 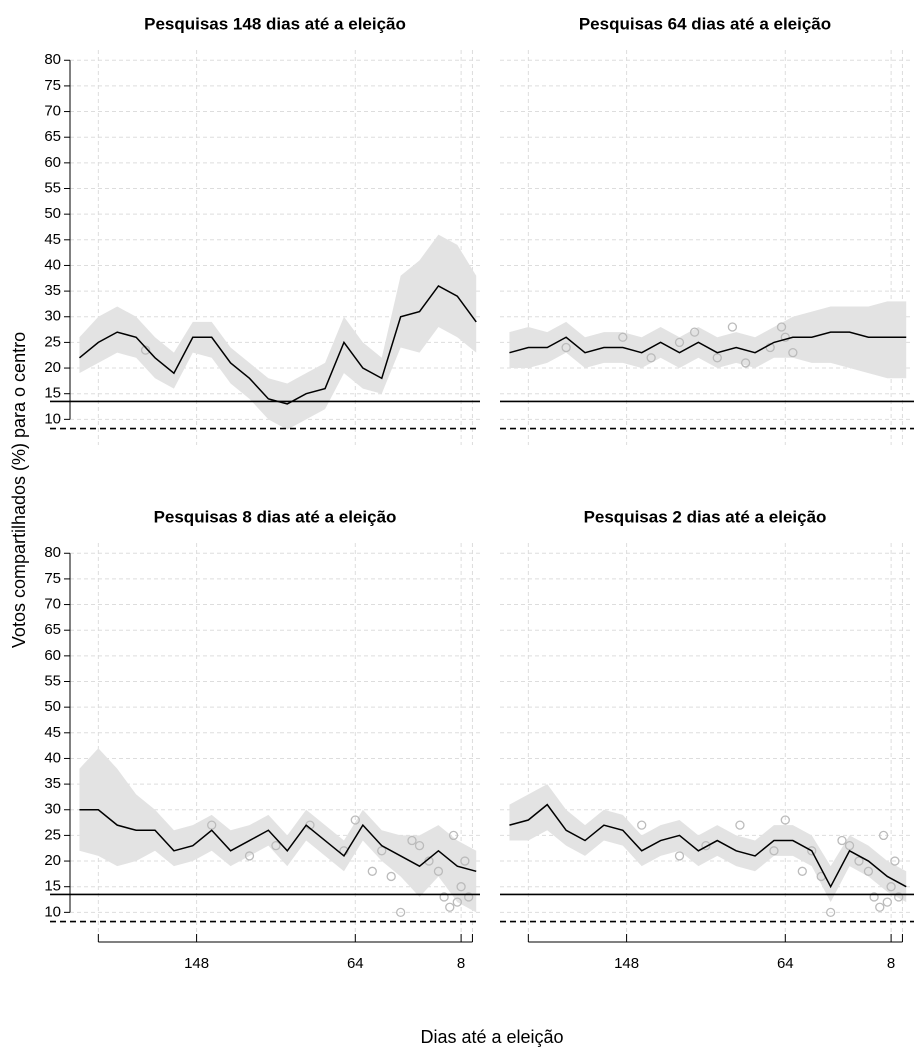 I want to click on panel-title: Pesquisas 148 dias até a eleição, so click(x=275, y=23).